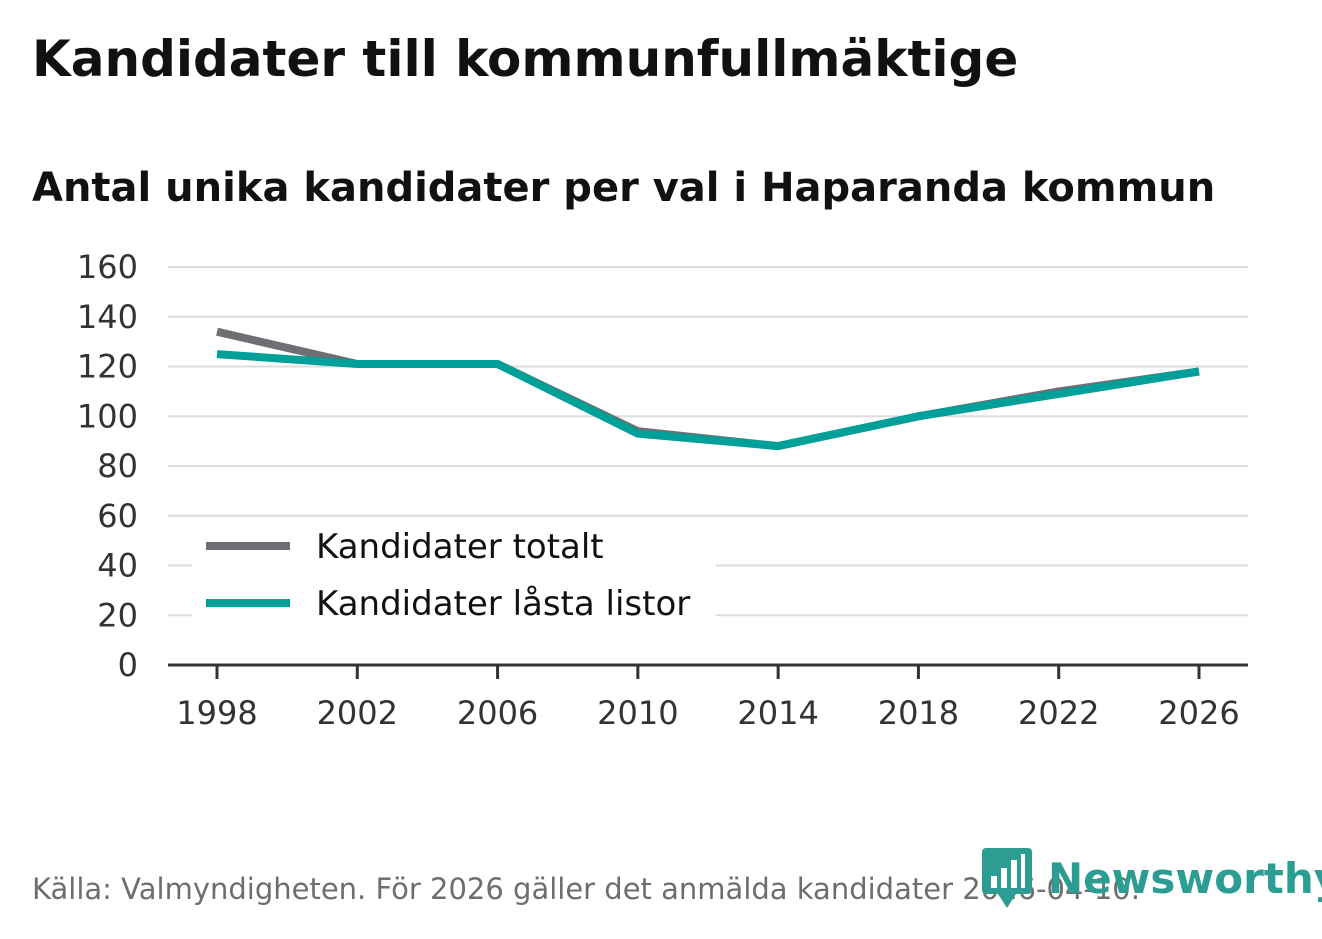  I want to click on y-tick-label-0: 0, so click(128, 665).